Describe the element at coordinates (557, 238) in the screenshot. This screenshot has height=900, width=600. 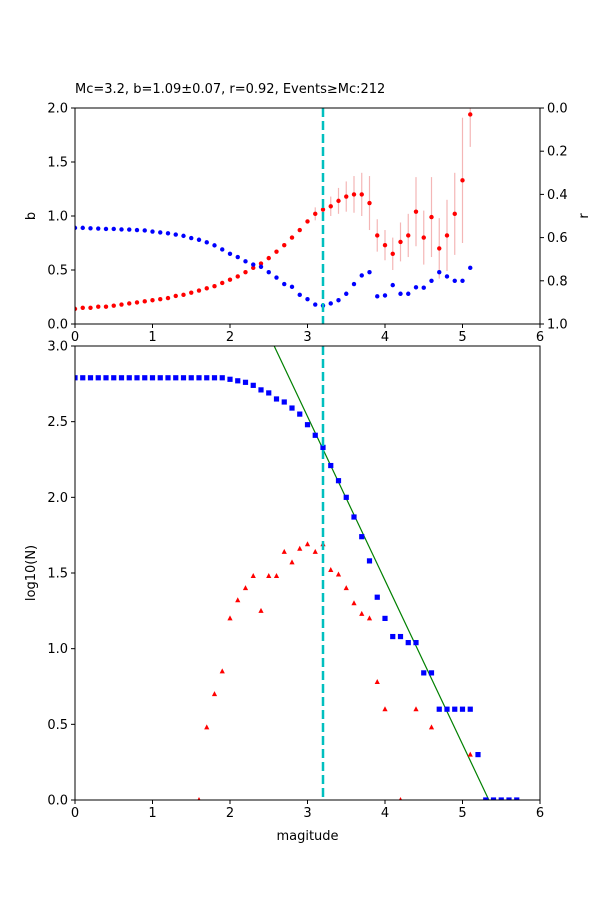
I see `y-right-tick-label: 0.6` at that location.